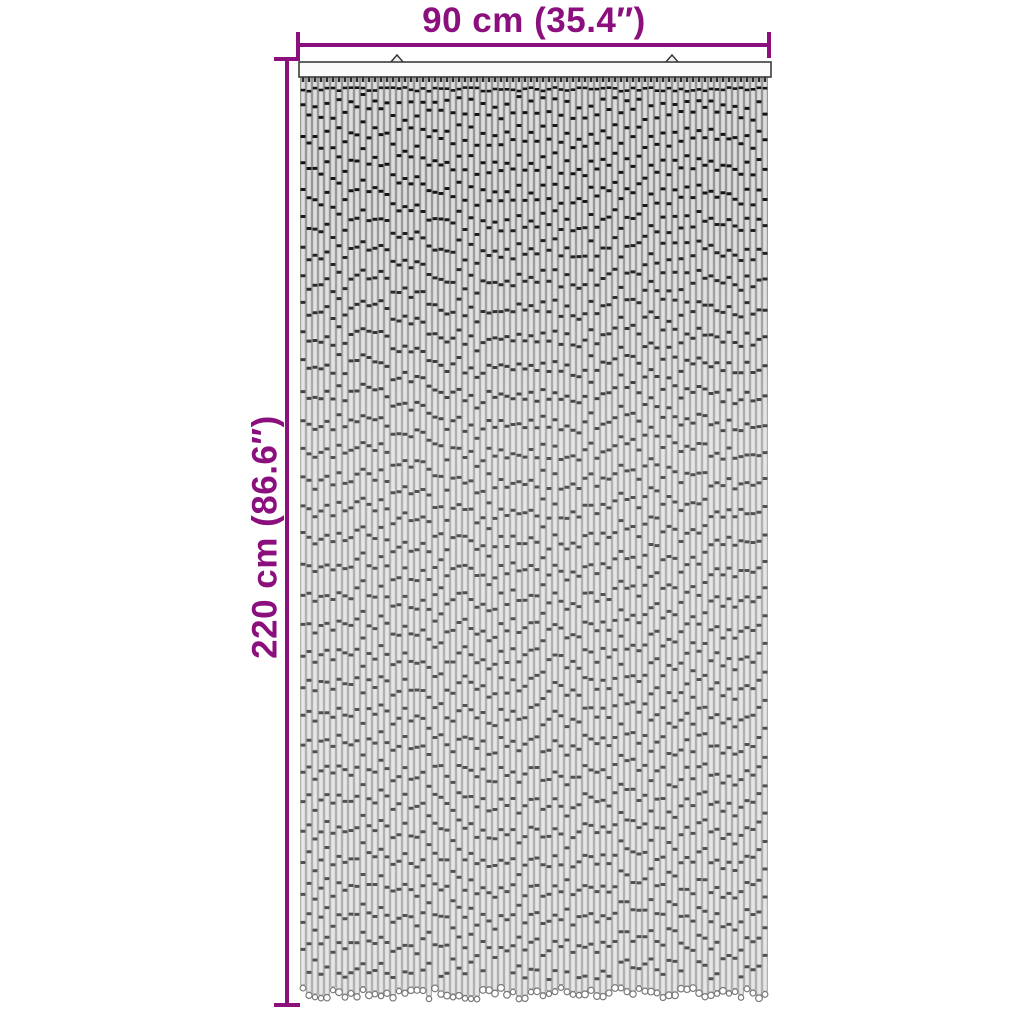  What do you see at coordinates (533, 45) in the screenshot?
I see `width-dimension-line` at bounding box center [533, 45].